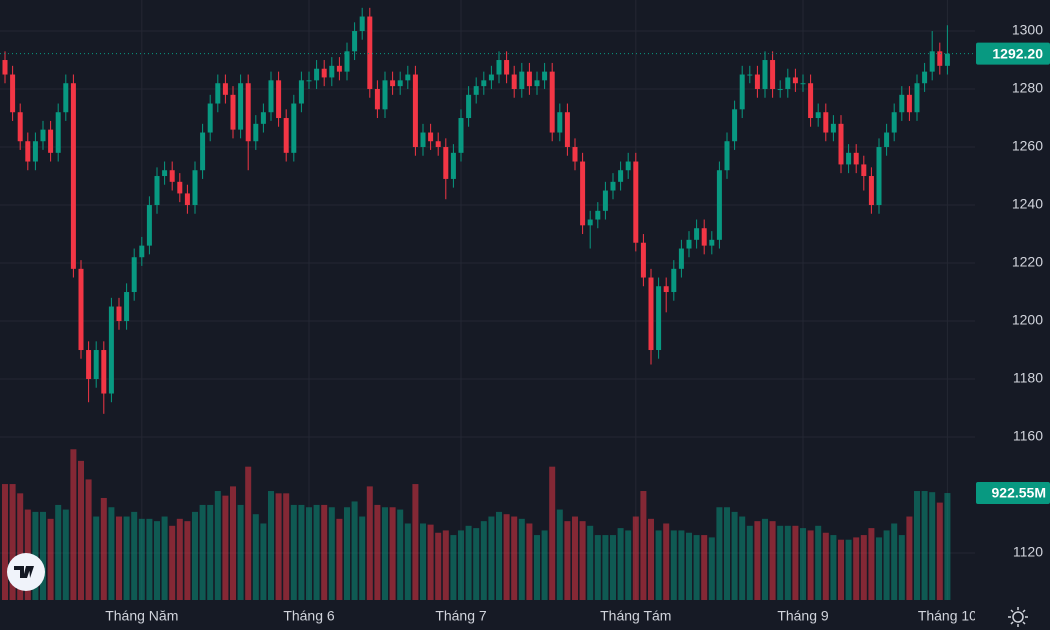 This screenshot has height=630, width=1050. I want to click on y-tick-label: 1280, so click(1027, 88).